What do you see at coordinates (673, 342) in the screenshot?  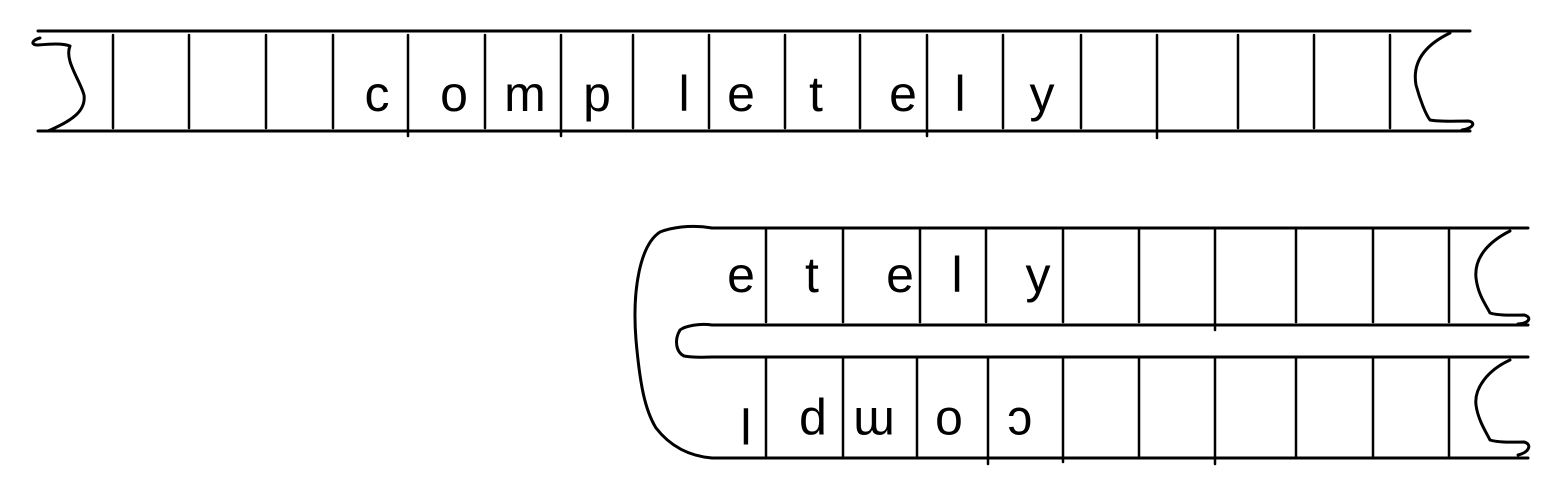 I see `fold-outer-loop` at bounding box center [673, 342].